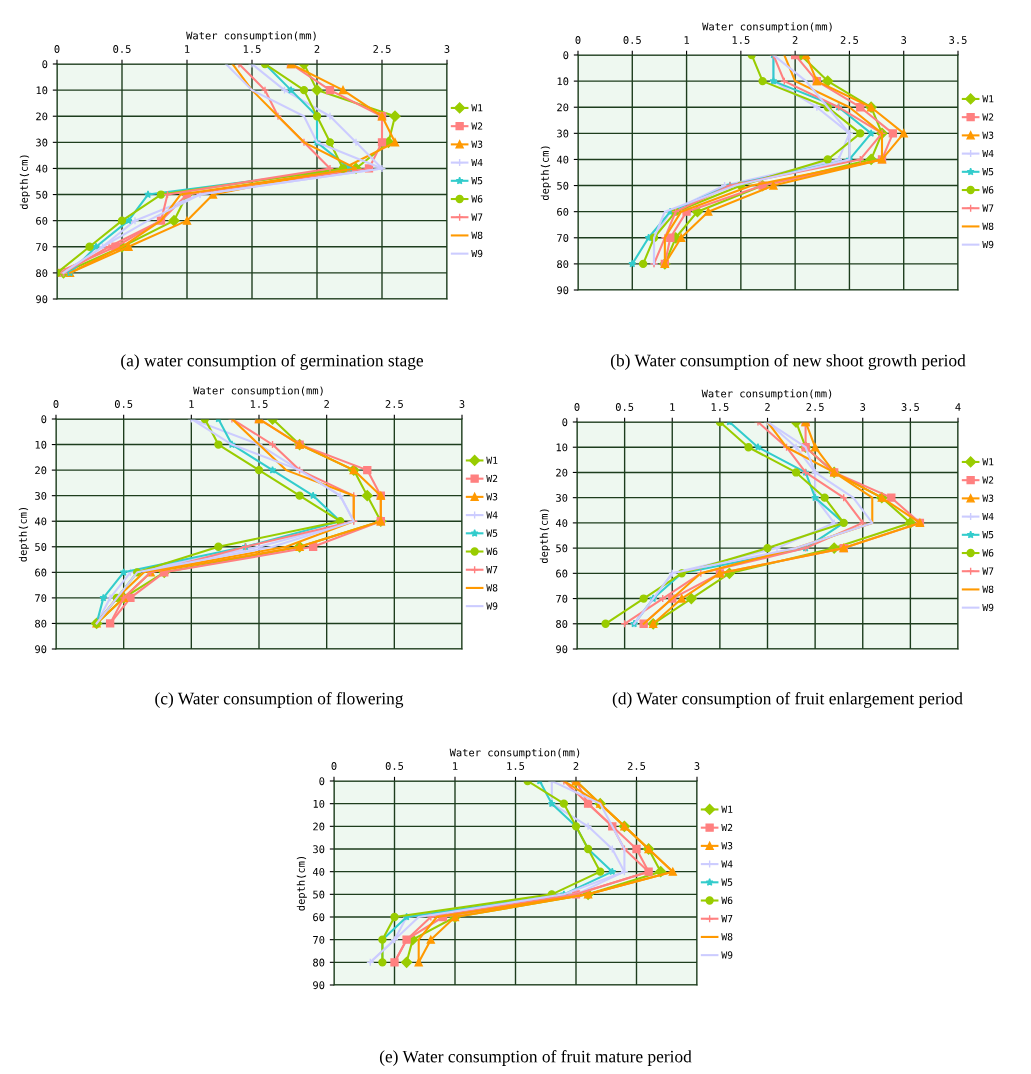 Image resolution: width=1031 pixels, height=1074 pixels. I want to click on text: (c) Water consumption of flowering, so click(279, 700).